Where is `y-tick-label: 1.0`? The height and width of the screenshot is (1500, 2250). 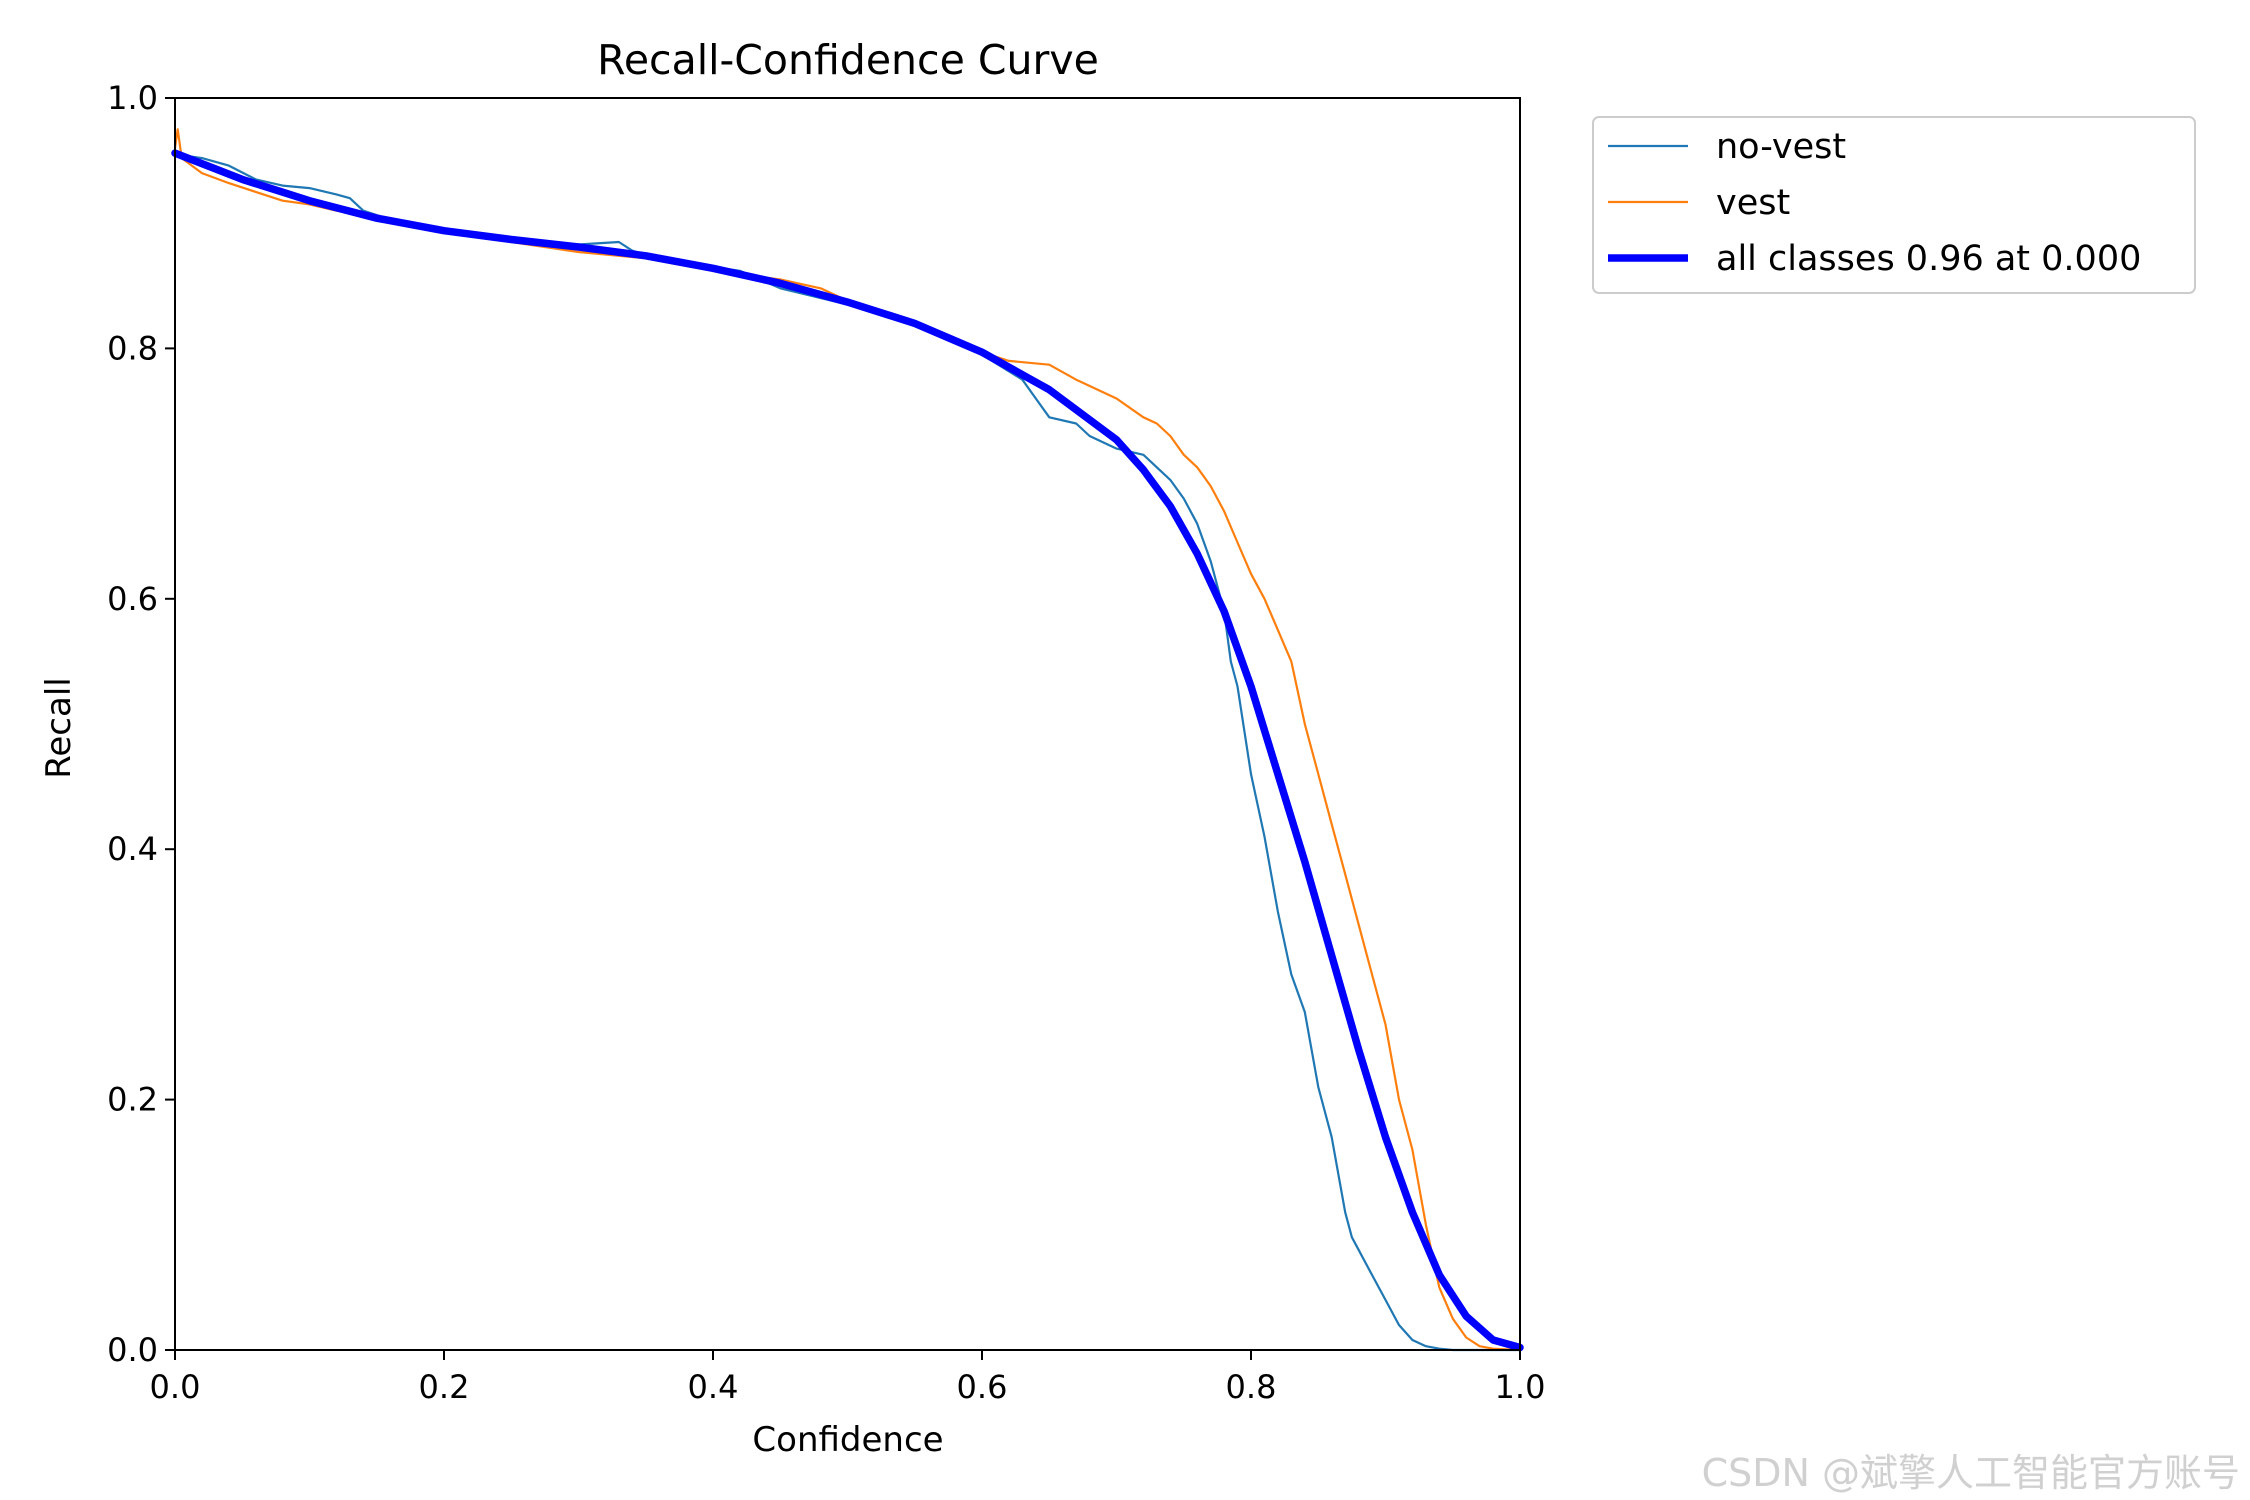
y-tick-label: 1.0 is located at coordinates (132, 98).